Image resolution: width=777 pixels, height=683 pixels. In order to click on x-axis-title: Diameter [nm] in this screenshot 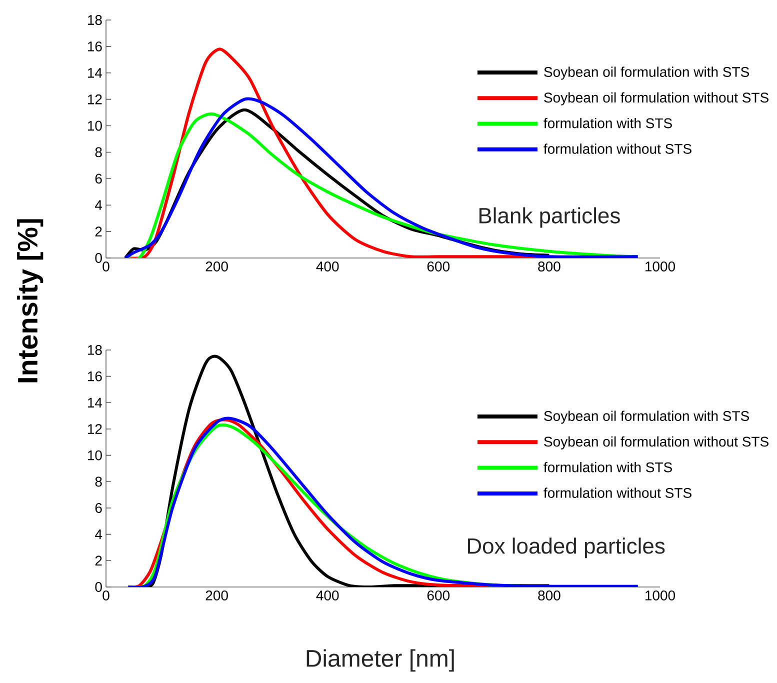, I will do `click(380, 660)`.